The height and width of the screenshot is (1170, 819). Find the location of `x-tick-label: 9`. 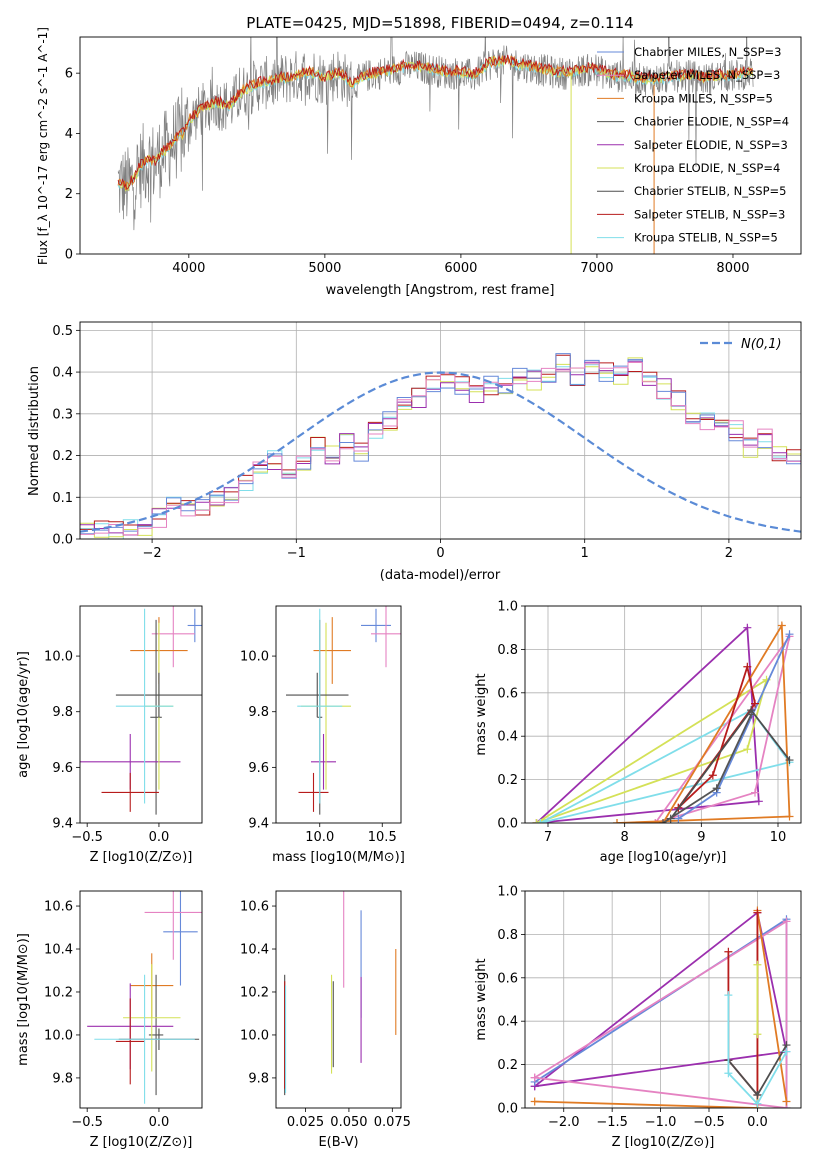

x-tick-label: 9 is located at coordinates (701, 837).